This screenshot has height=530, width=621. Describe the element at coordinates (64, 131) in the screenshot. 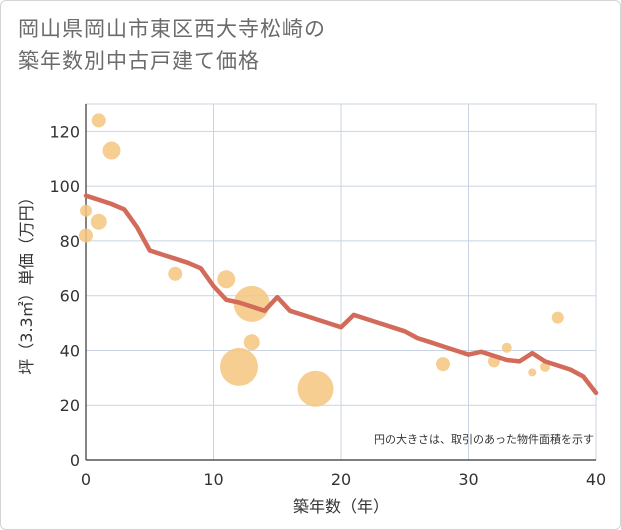

I see `y-tick-label: 120` at that location.